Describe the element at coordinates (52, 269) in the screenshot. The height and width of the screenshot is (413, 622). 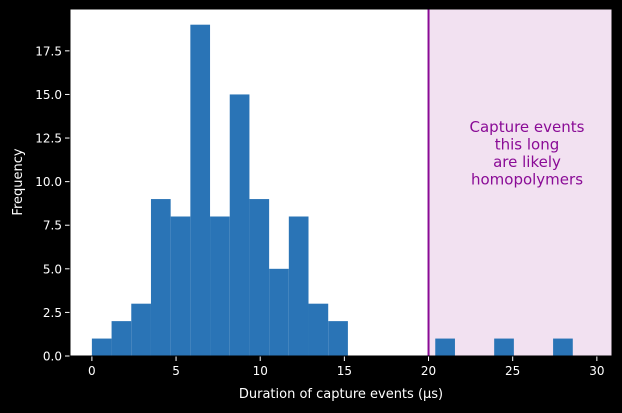
I see `y-tick-label: 5.0` at that location.